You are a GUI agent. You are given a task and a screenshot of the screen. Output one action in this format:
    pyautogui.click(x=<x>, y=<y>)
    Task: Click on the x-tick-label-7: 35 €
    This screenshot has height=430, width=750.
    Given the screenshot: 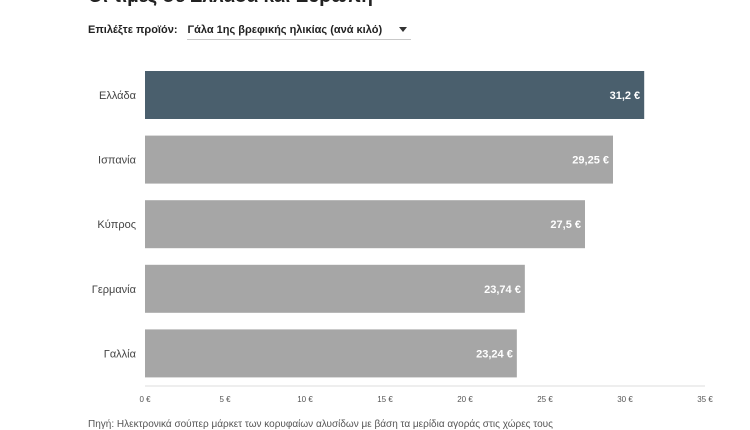 What is the action you would take?
    pyautogui.click(x=705, y=399)
    